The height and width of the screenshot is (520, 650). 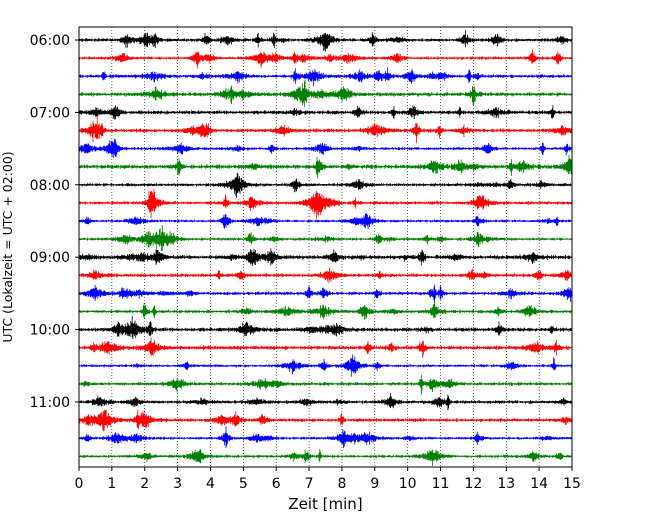 I want to click on y-tick-label: 08:00, so click(x=50, y=186).